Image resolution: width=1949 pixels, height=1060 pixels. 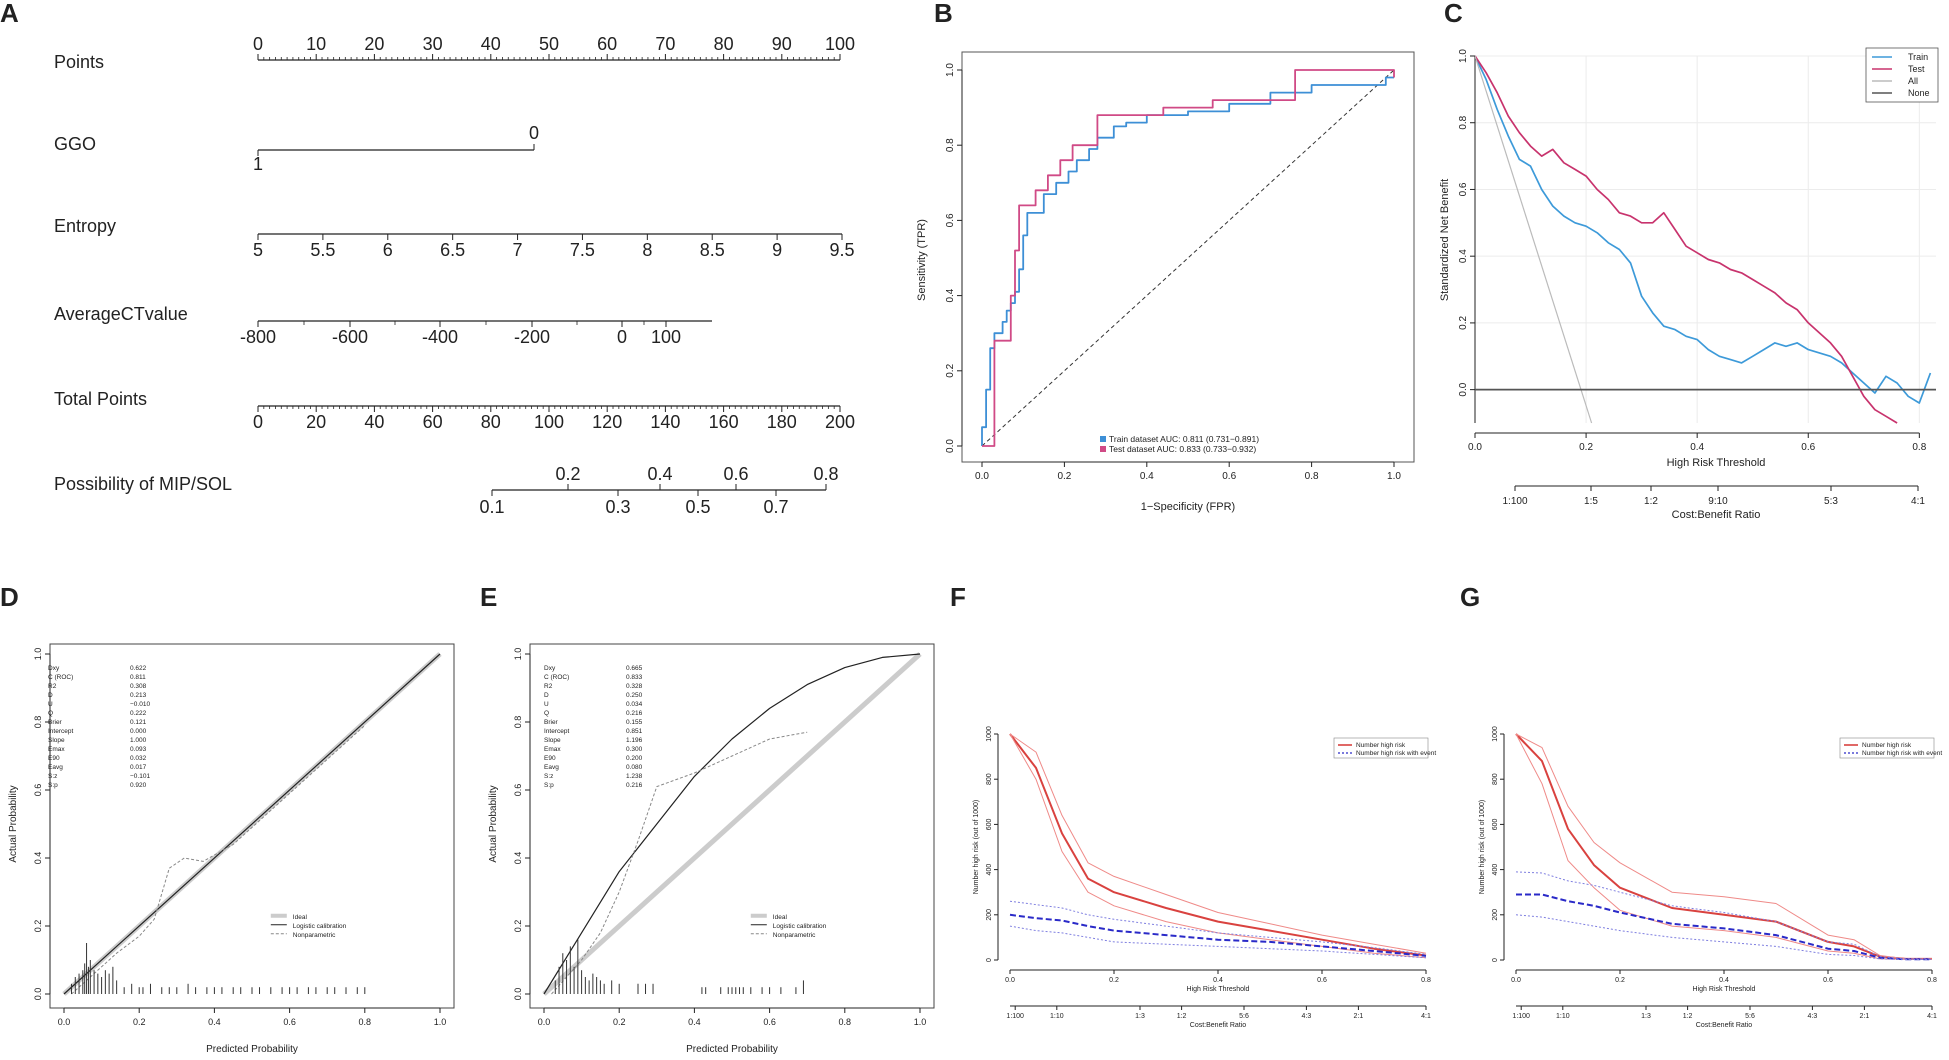 I want to click on total-points-tick-label: 180, so click(x=782, y=422).